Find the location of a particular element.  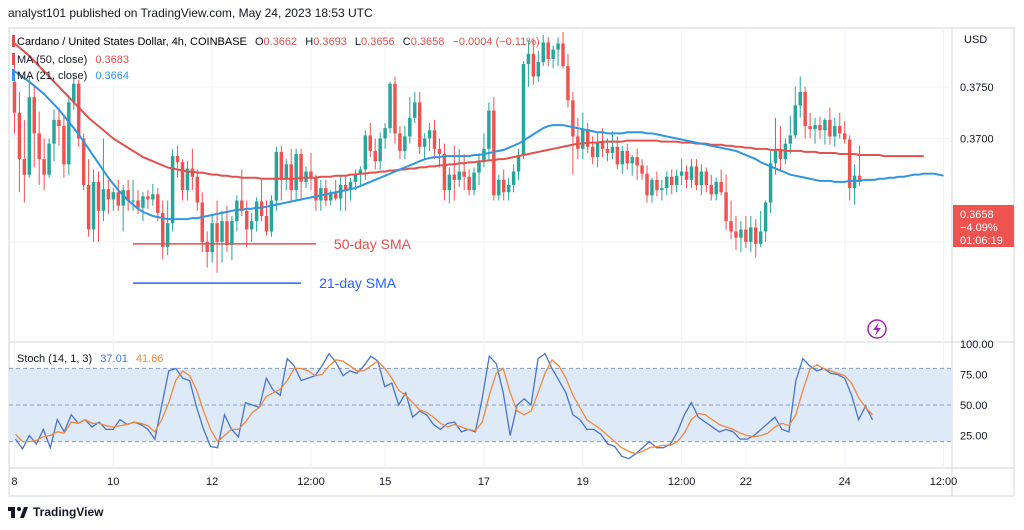

lightning-icon is located at coordinates (877, 329).